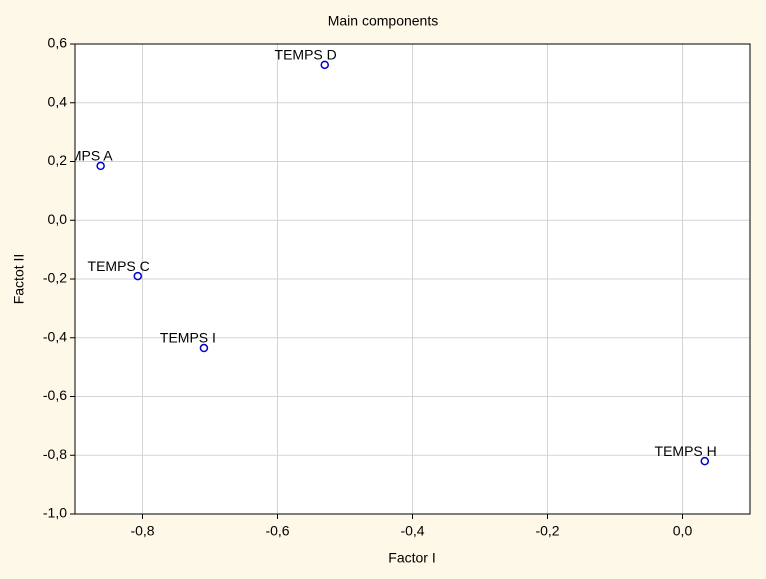  Describe the element at coordinates (119, 266) in the screenshot. I see `point-label: TEMPS C` at that location.